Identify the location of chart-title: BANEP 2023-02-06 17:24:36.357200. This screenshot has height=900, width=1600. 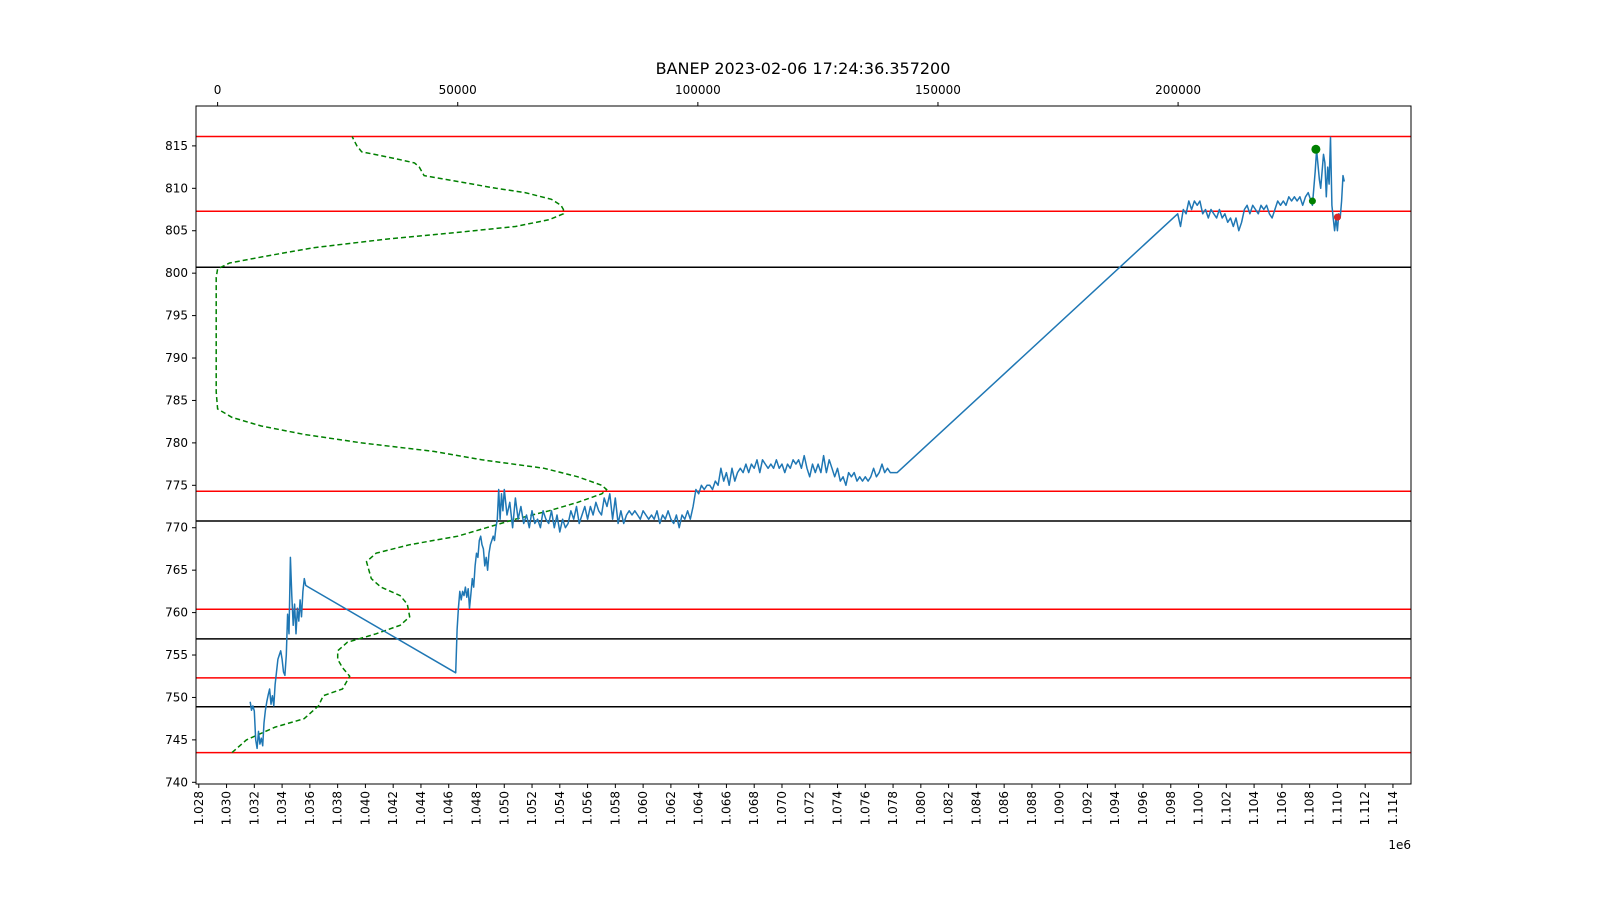
(803, 68).